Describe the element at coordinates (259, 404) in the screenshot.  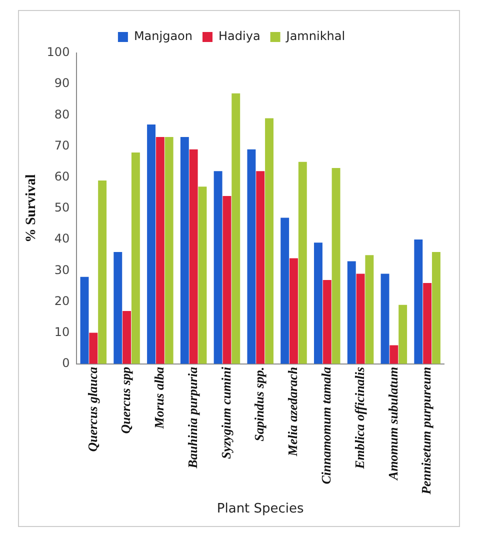
I see `x-tick-label: Sapindus spp.` at that location.